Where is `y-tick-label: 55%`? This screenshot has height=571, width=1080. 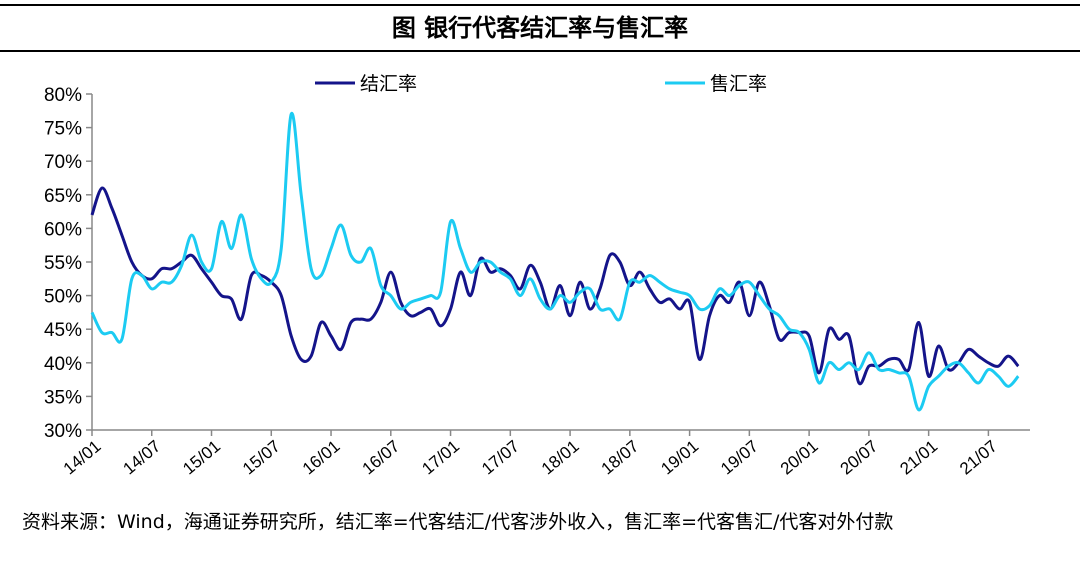 y-tick-label: 55% is located at coordinates (63, 263).